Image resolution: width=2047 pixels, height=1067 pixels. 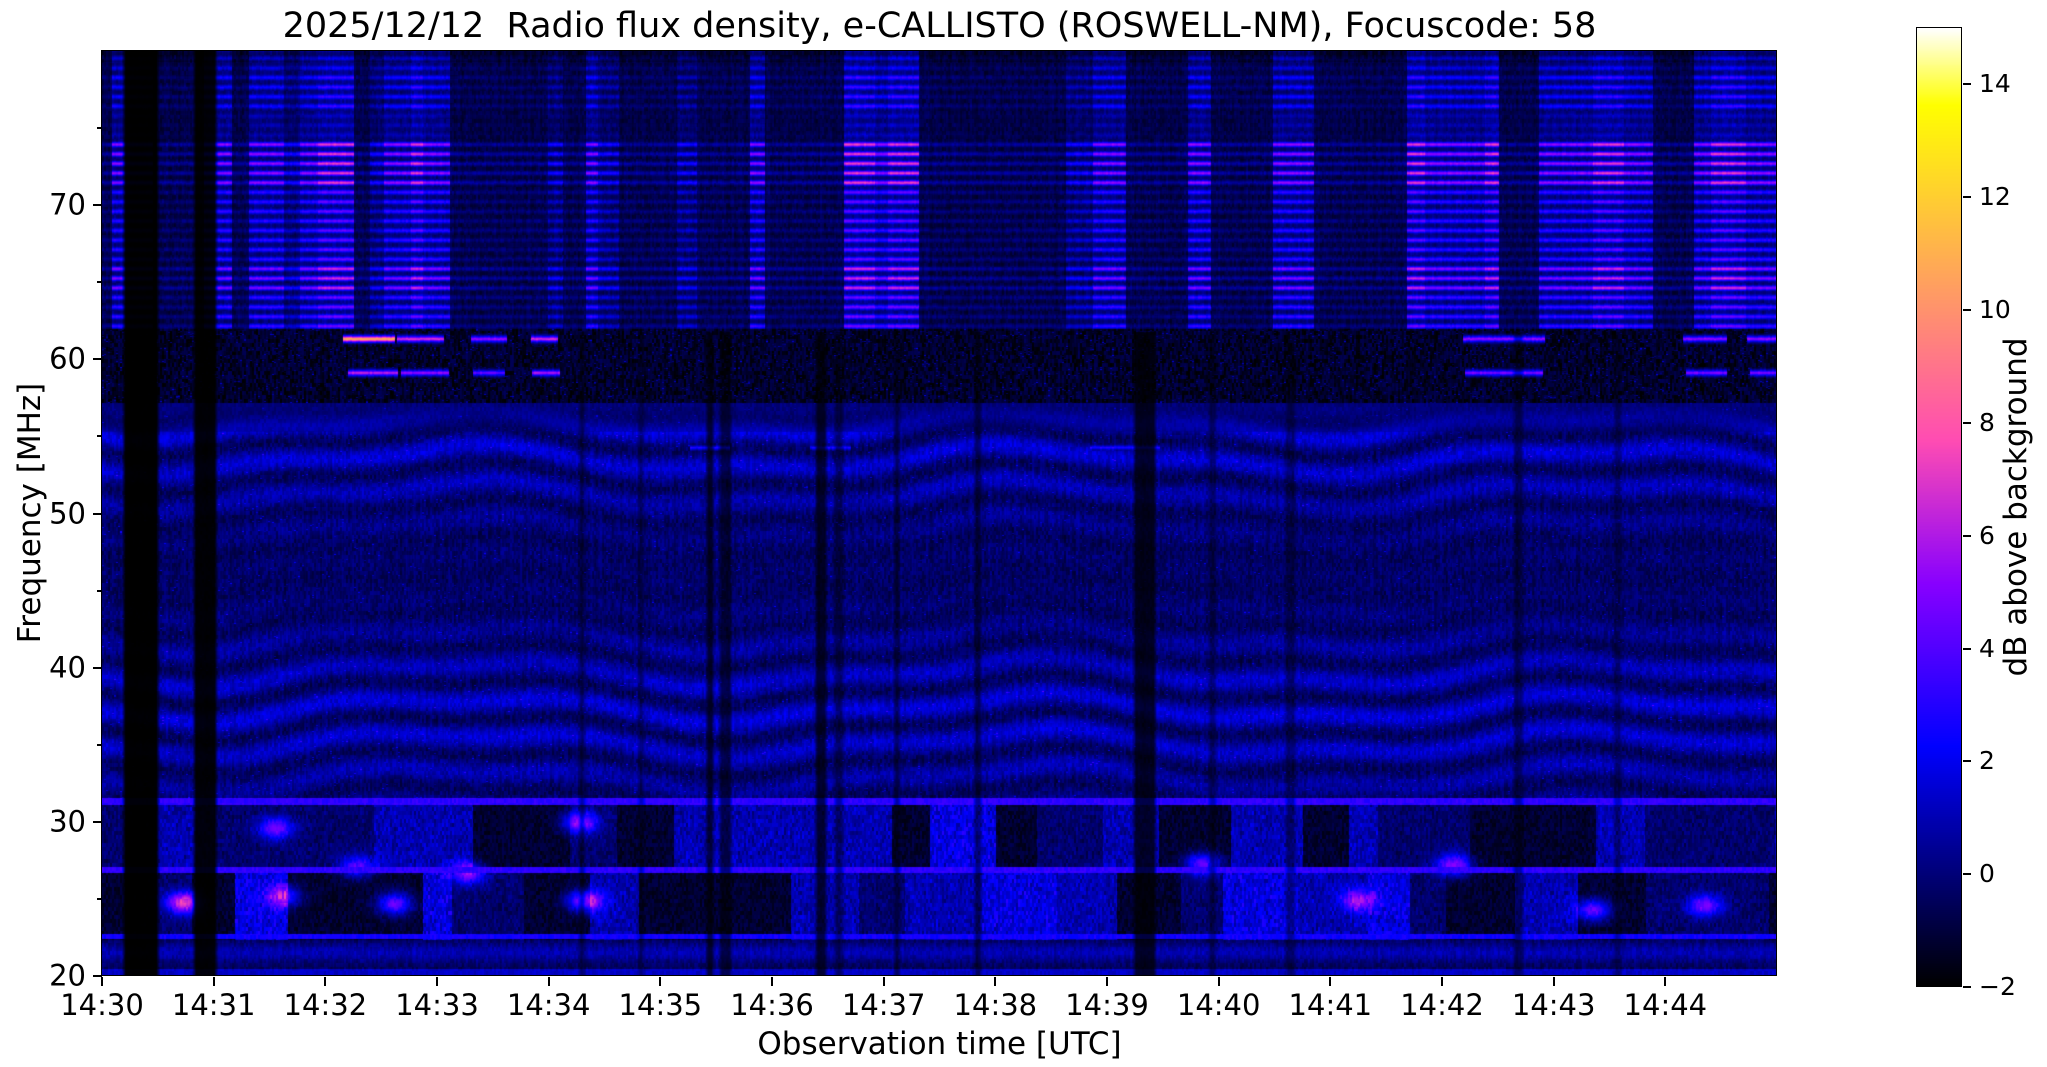 I want to click on colorbar-label: dB above background, so click(x=2016, y=507).